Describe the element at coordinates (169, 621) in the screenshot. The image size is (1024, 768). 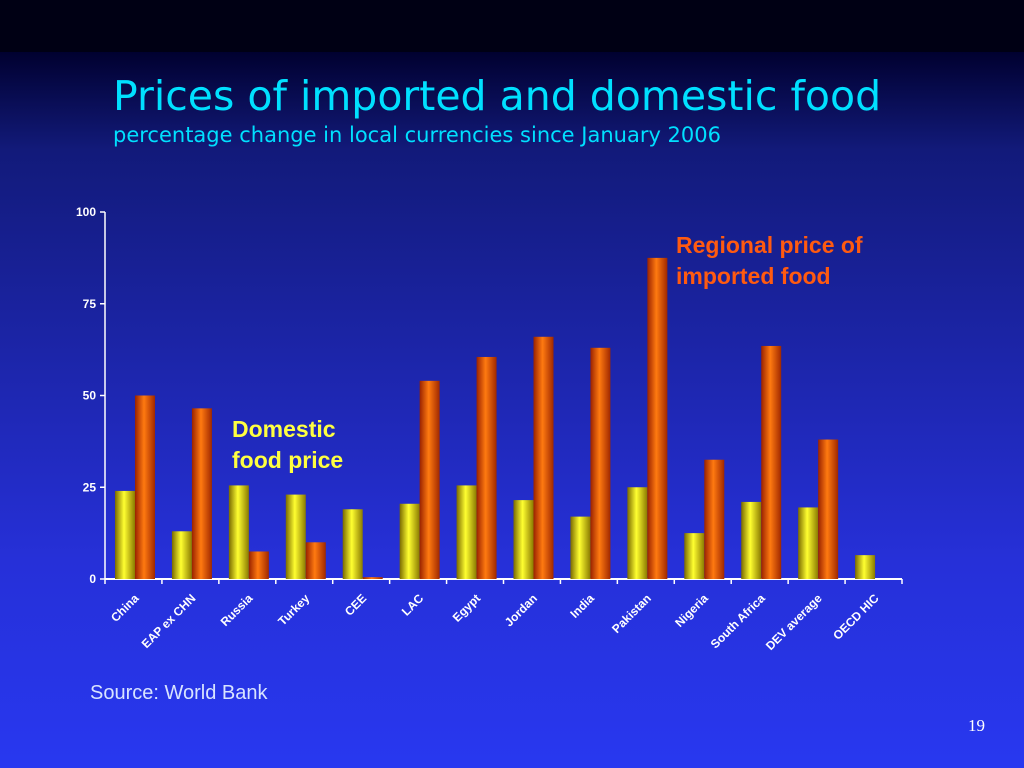
I see `category-label: EAP ex CHN` at that location.